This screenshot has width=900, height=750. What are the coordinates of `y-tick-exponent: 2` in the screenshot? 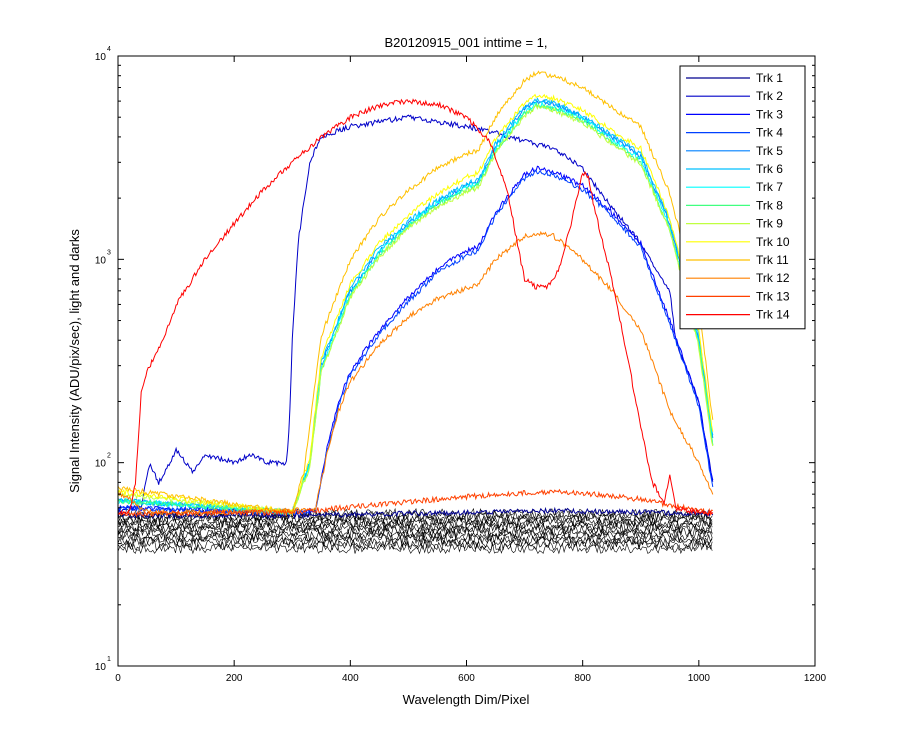 It's located at (109, 456).